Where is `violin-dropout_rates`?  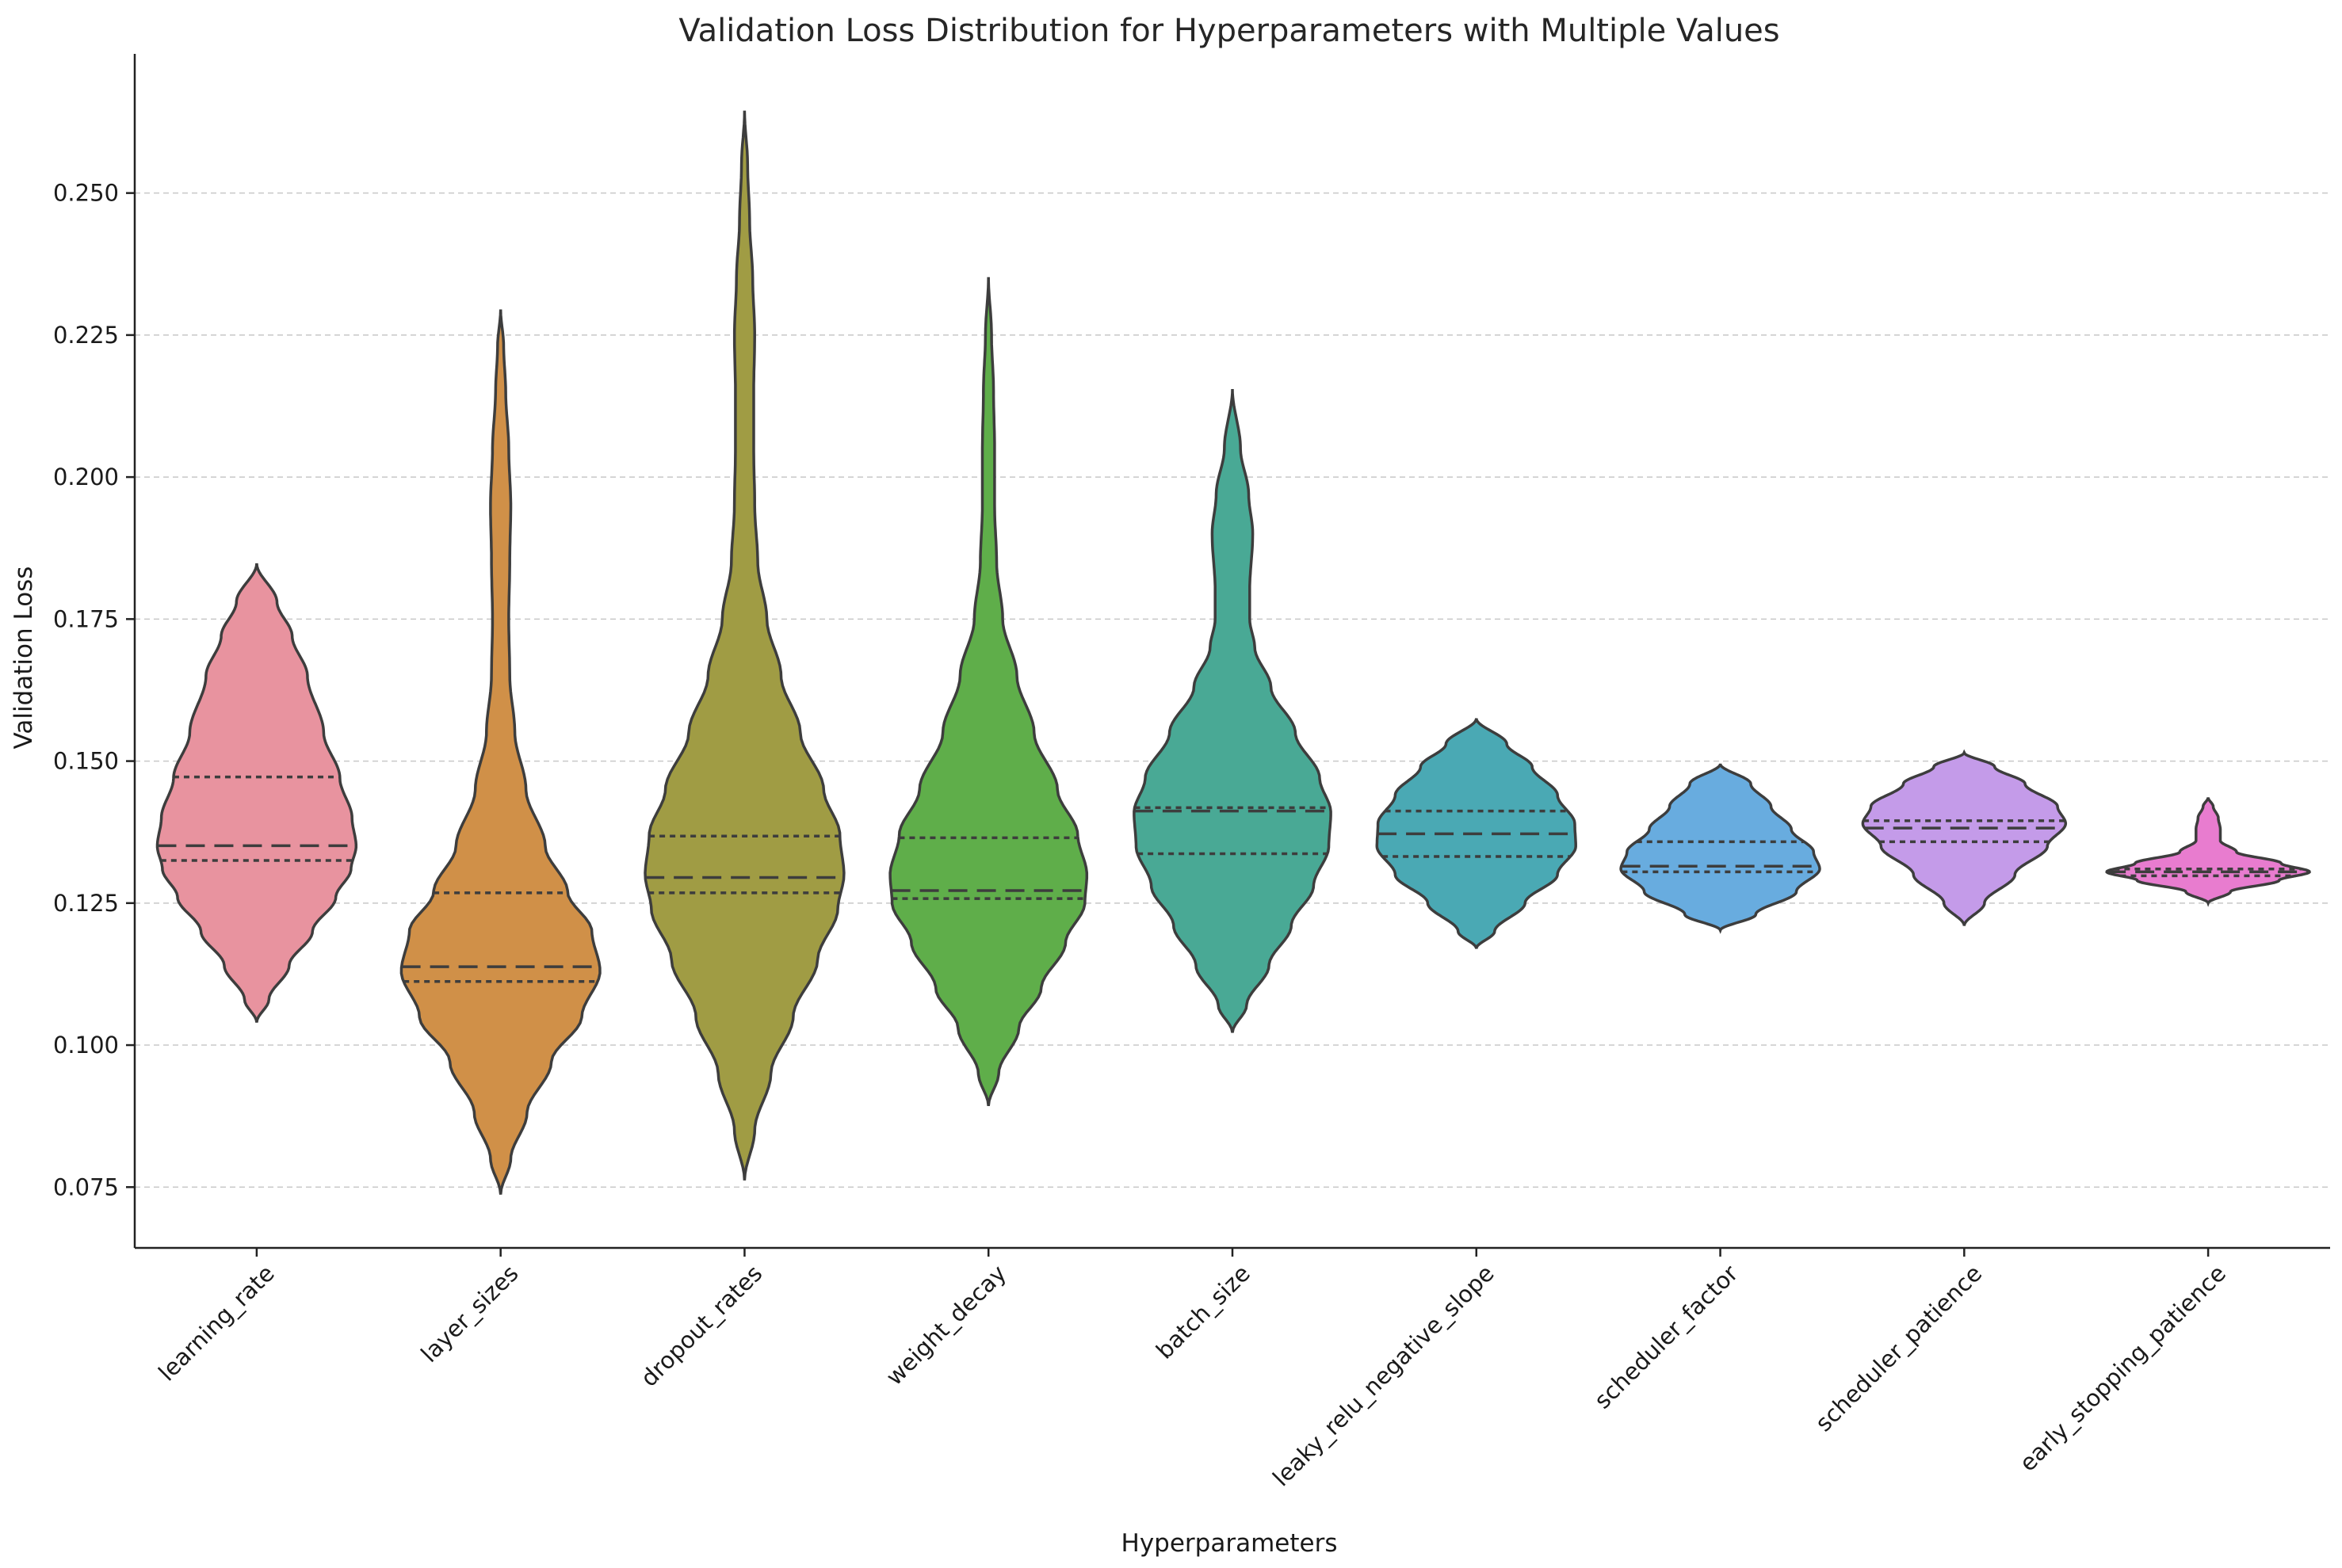
violin-dropout_rates is located at coordinates (745, 645).